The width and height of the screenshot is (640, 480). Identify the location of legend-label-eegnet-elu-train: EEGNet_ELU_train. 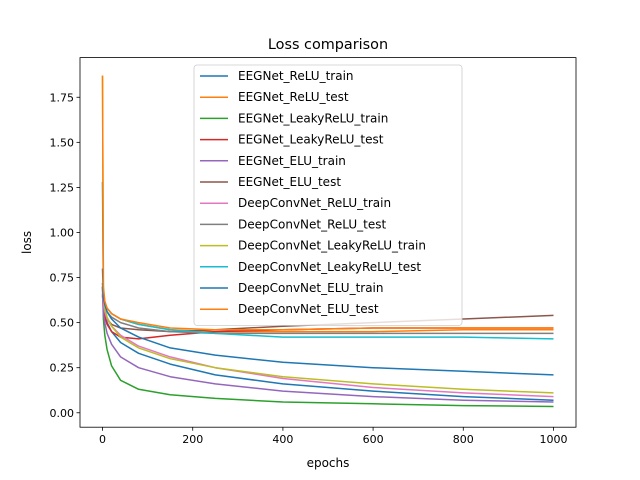
(292, 161).